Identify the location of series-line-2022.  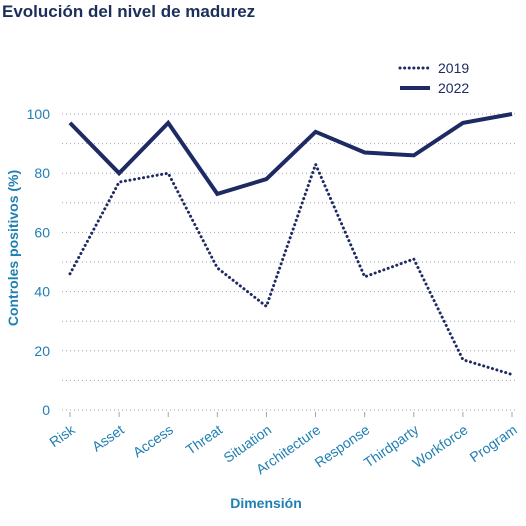
(290, 154).